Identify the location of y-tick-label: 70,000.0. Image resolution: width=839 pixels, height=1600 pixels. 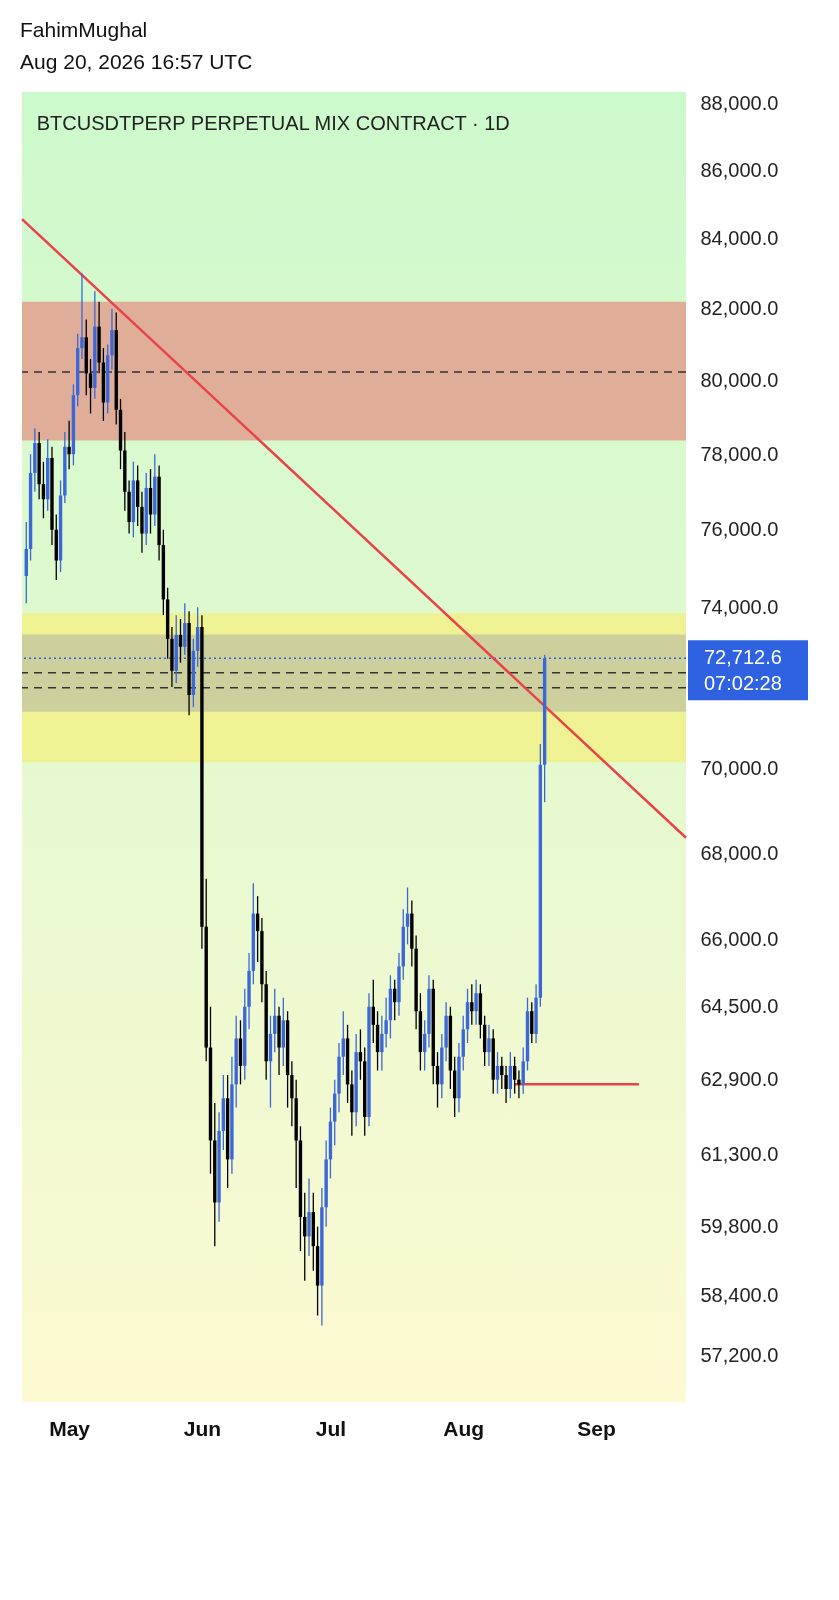
(739, 768).